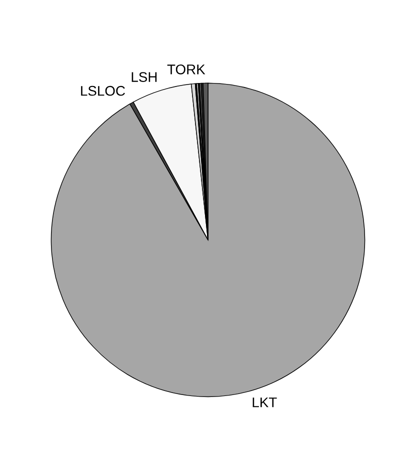  I want to click on slice-label: LKT, so click(264, 403).